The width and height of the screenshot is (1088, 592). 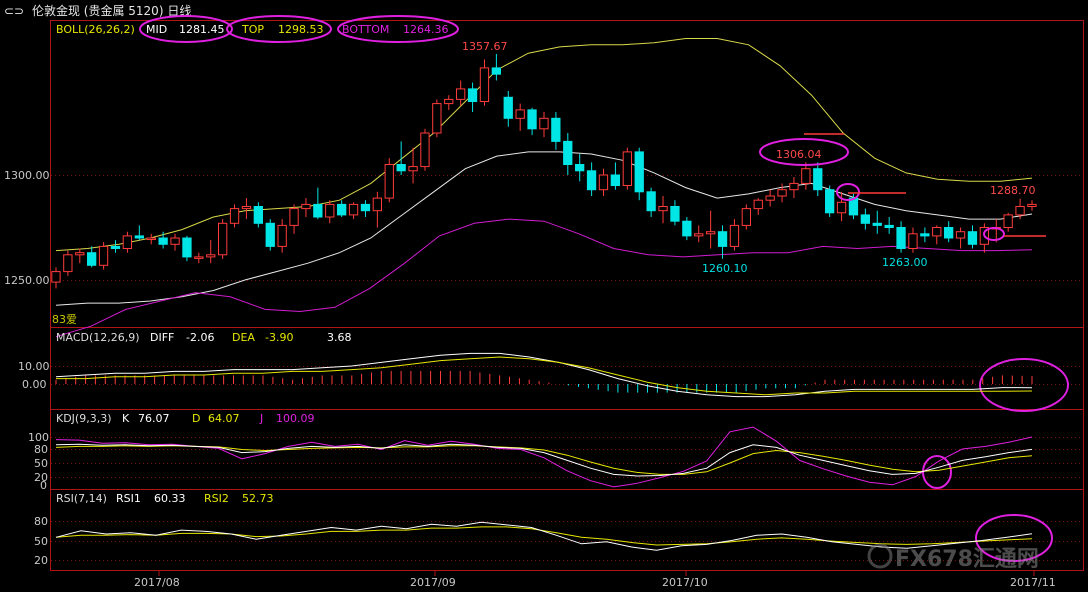 What do you see at coordinates (339, 337) in the screenshot?
I see `macd-hist-value: 3.68` at bounding box center [339, 337].